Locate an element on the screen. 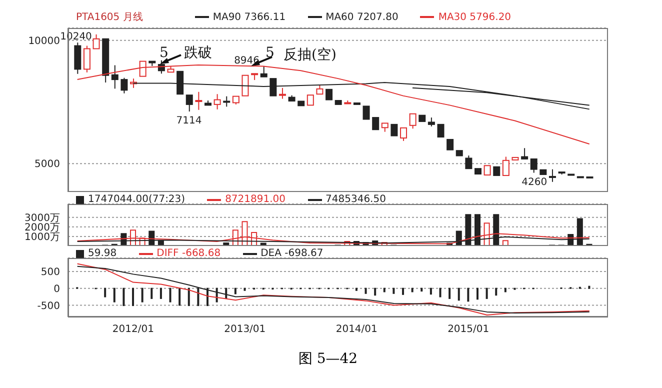  caption: 图 5—42 is located at coordinates (328, 359).